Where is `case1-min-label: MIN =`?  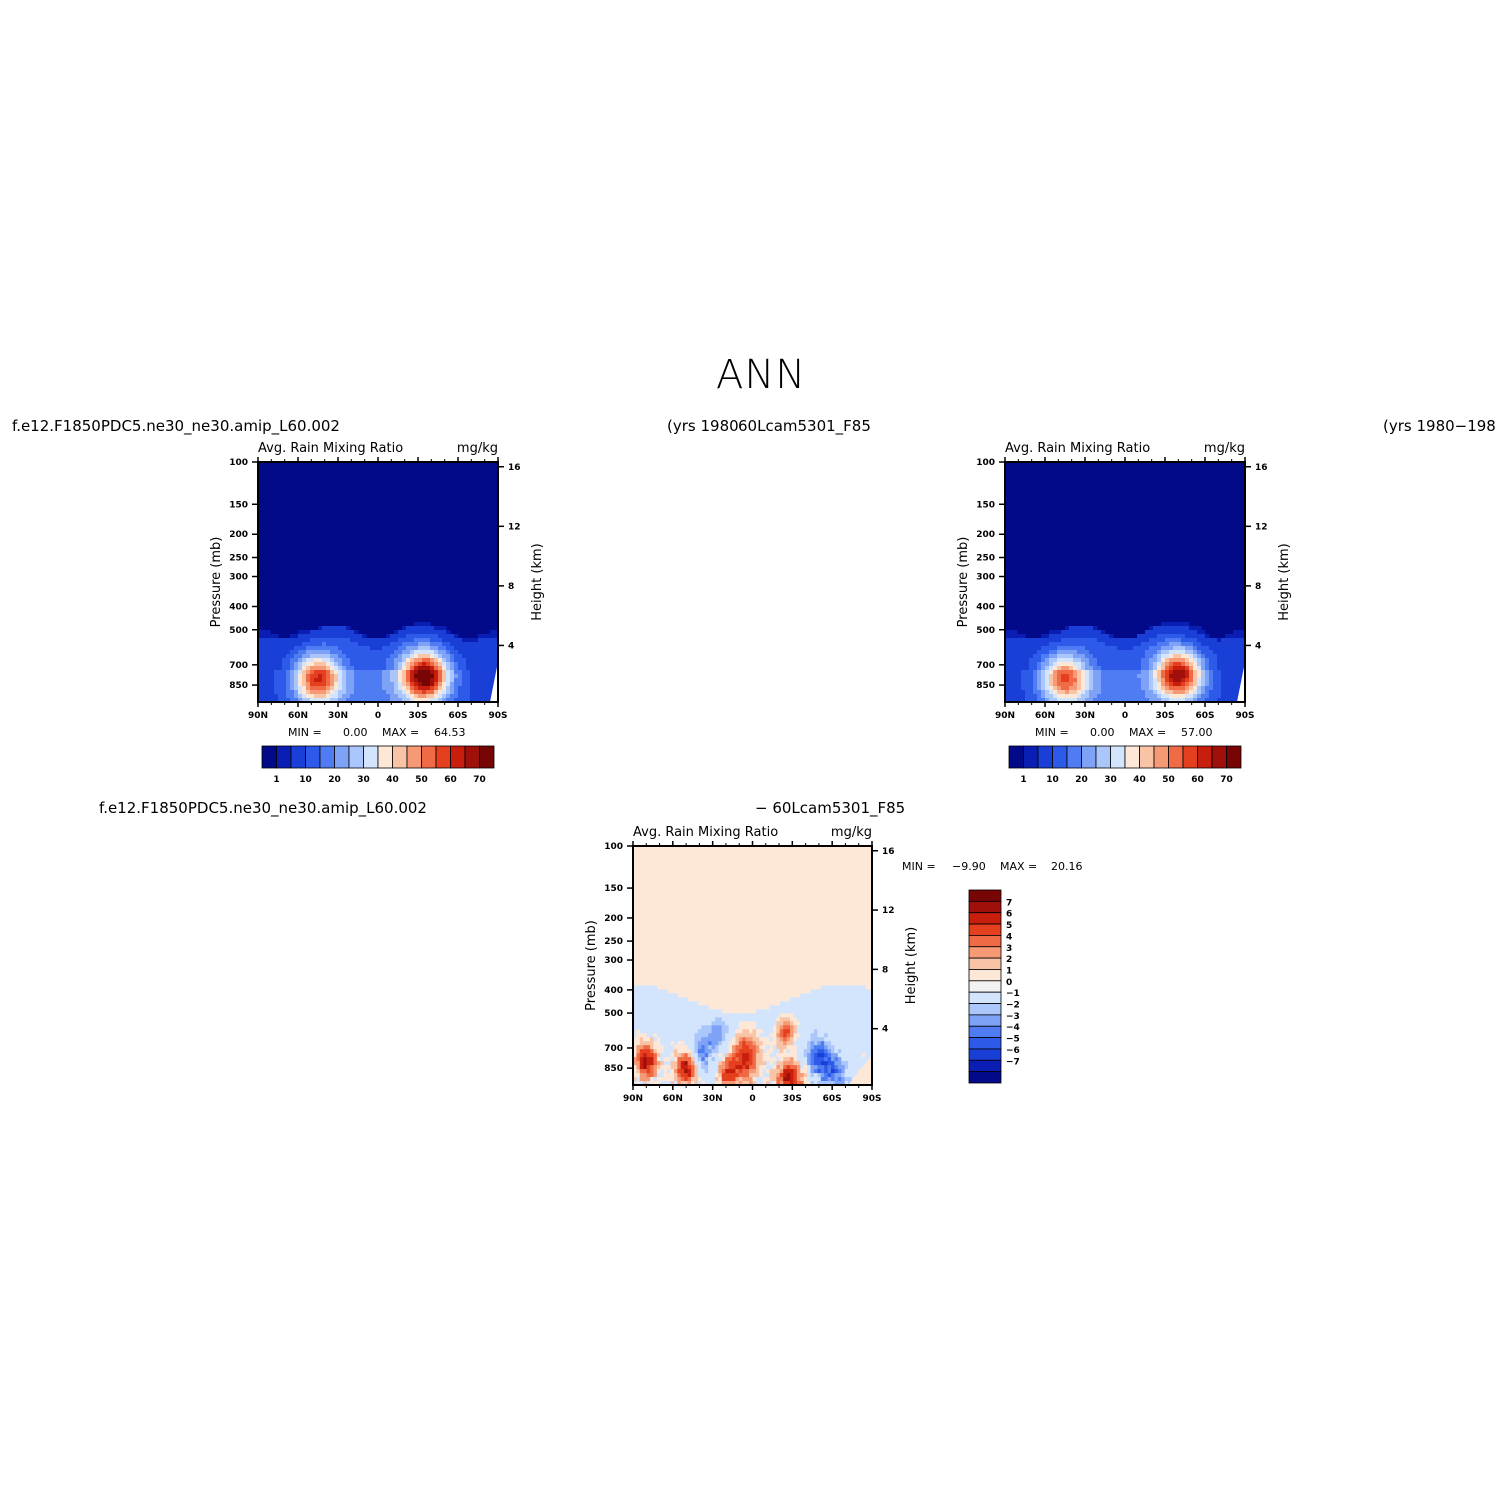 case1-min-label: MIN = is located at coordinates (305, 732).